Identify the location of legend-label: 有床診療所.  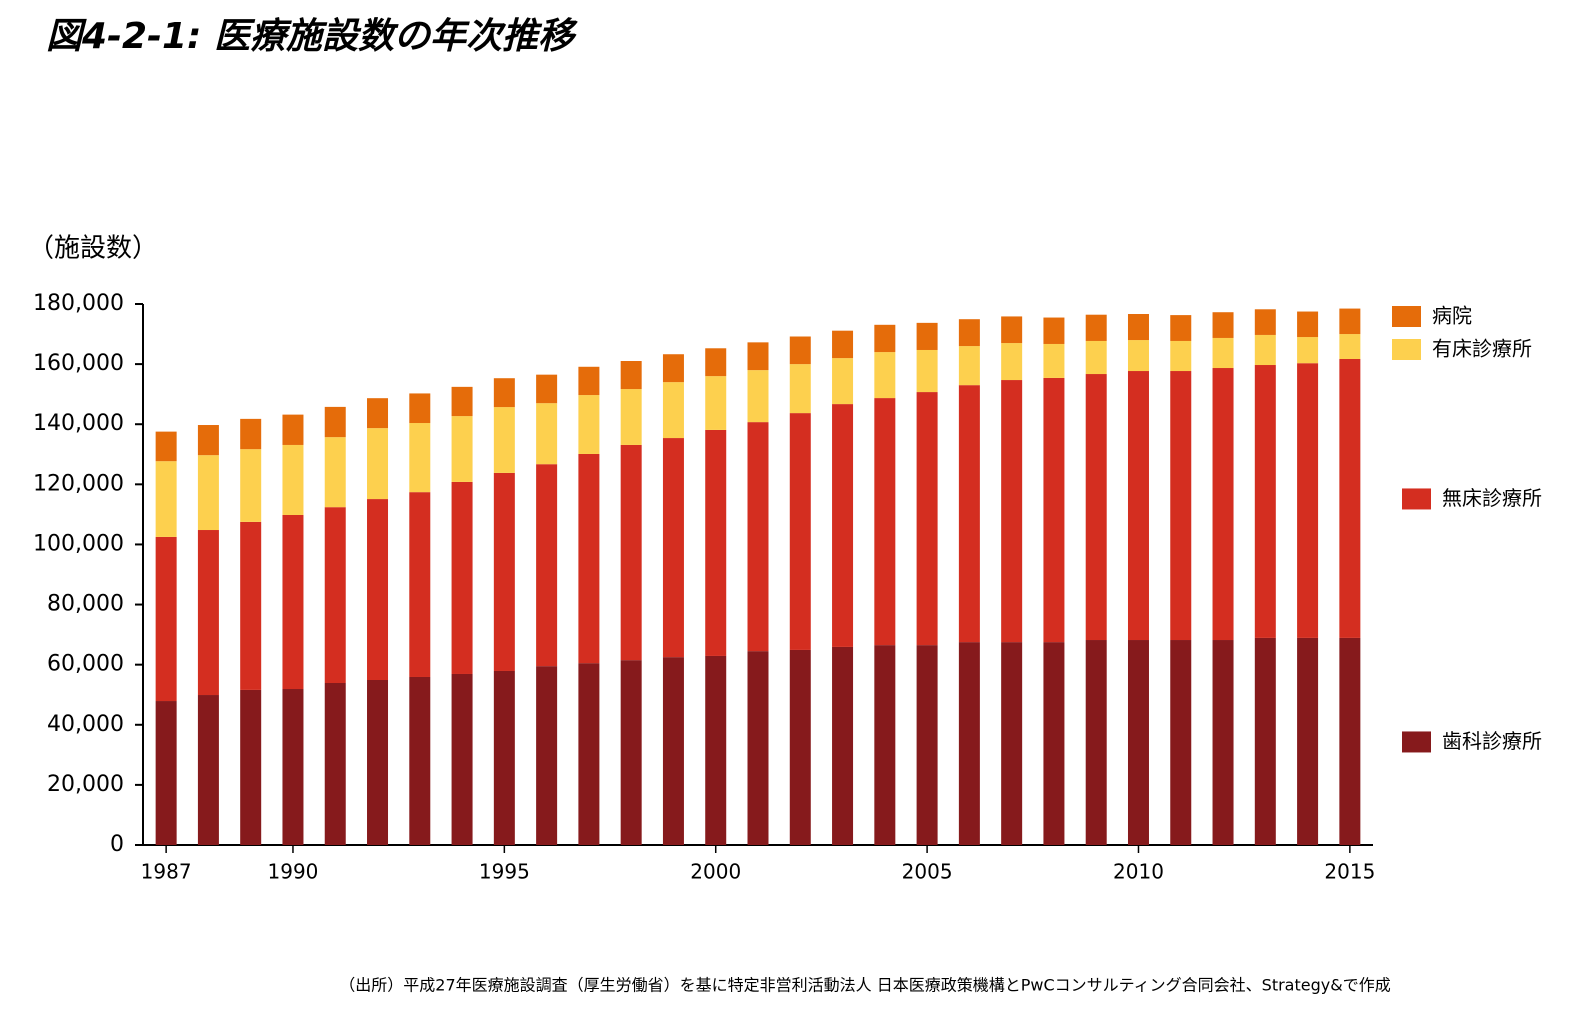
(1482, 349).